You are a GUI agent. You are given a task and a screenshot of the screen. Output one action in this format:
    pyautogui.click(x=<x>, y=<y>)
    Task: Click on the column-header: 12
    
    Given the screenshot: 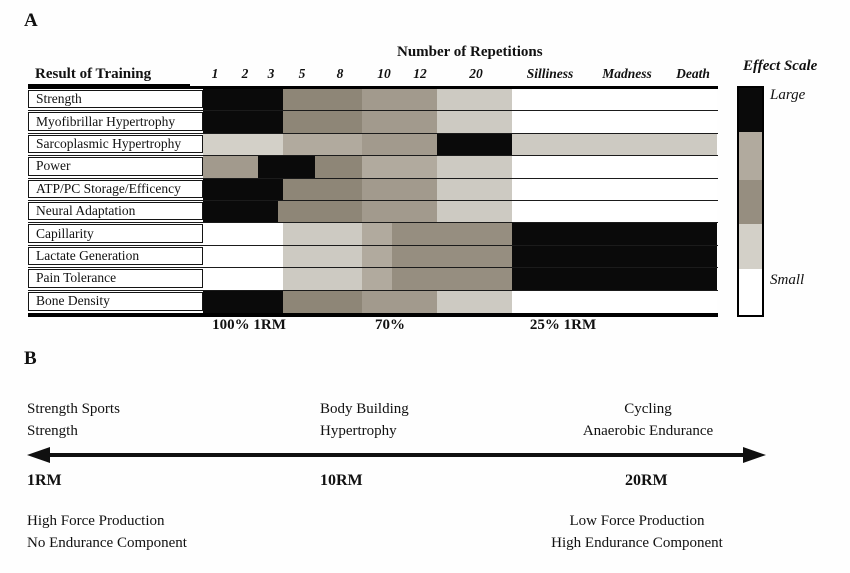 What is the action you would take?
    pyautogui.click(x=420, y=73)
    